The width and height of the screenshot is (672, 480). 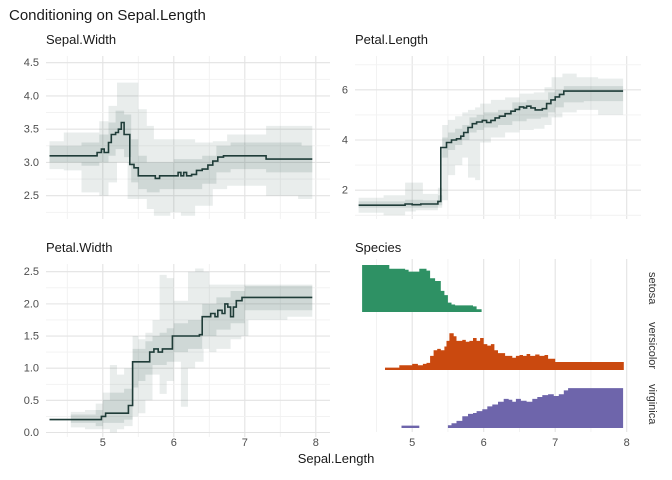 I want to click on panel-title-petal-length: Petal.Length, so click(x=392, y=39).